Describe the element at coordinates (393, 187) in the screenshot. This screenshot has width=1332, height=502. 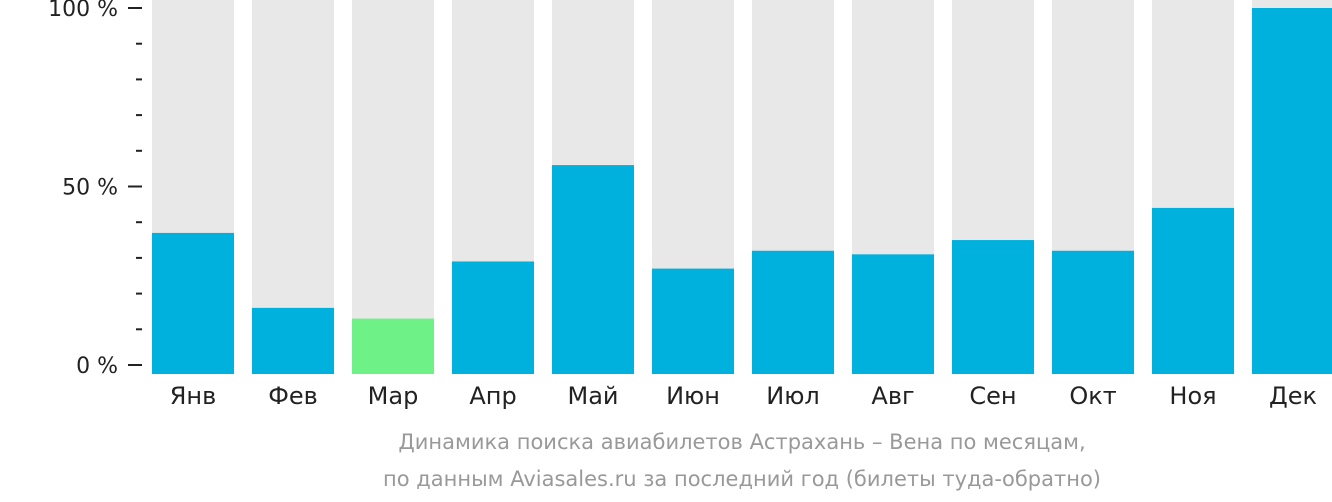
I see `bar-background` at that location.